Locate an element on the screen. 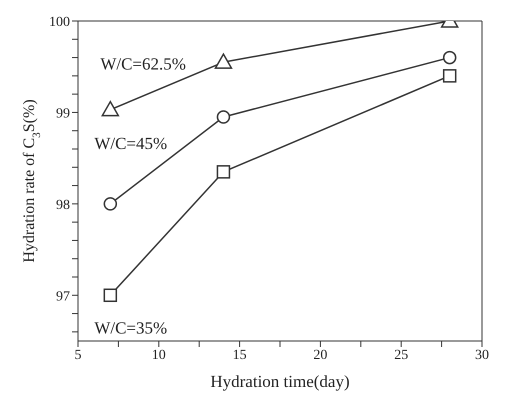  x-tick-label: 30 is located at coordinates (482, 355).